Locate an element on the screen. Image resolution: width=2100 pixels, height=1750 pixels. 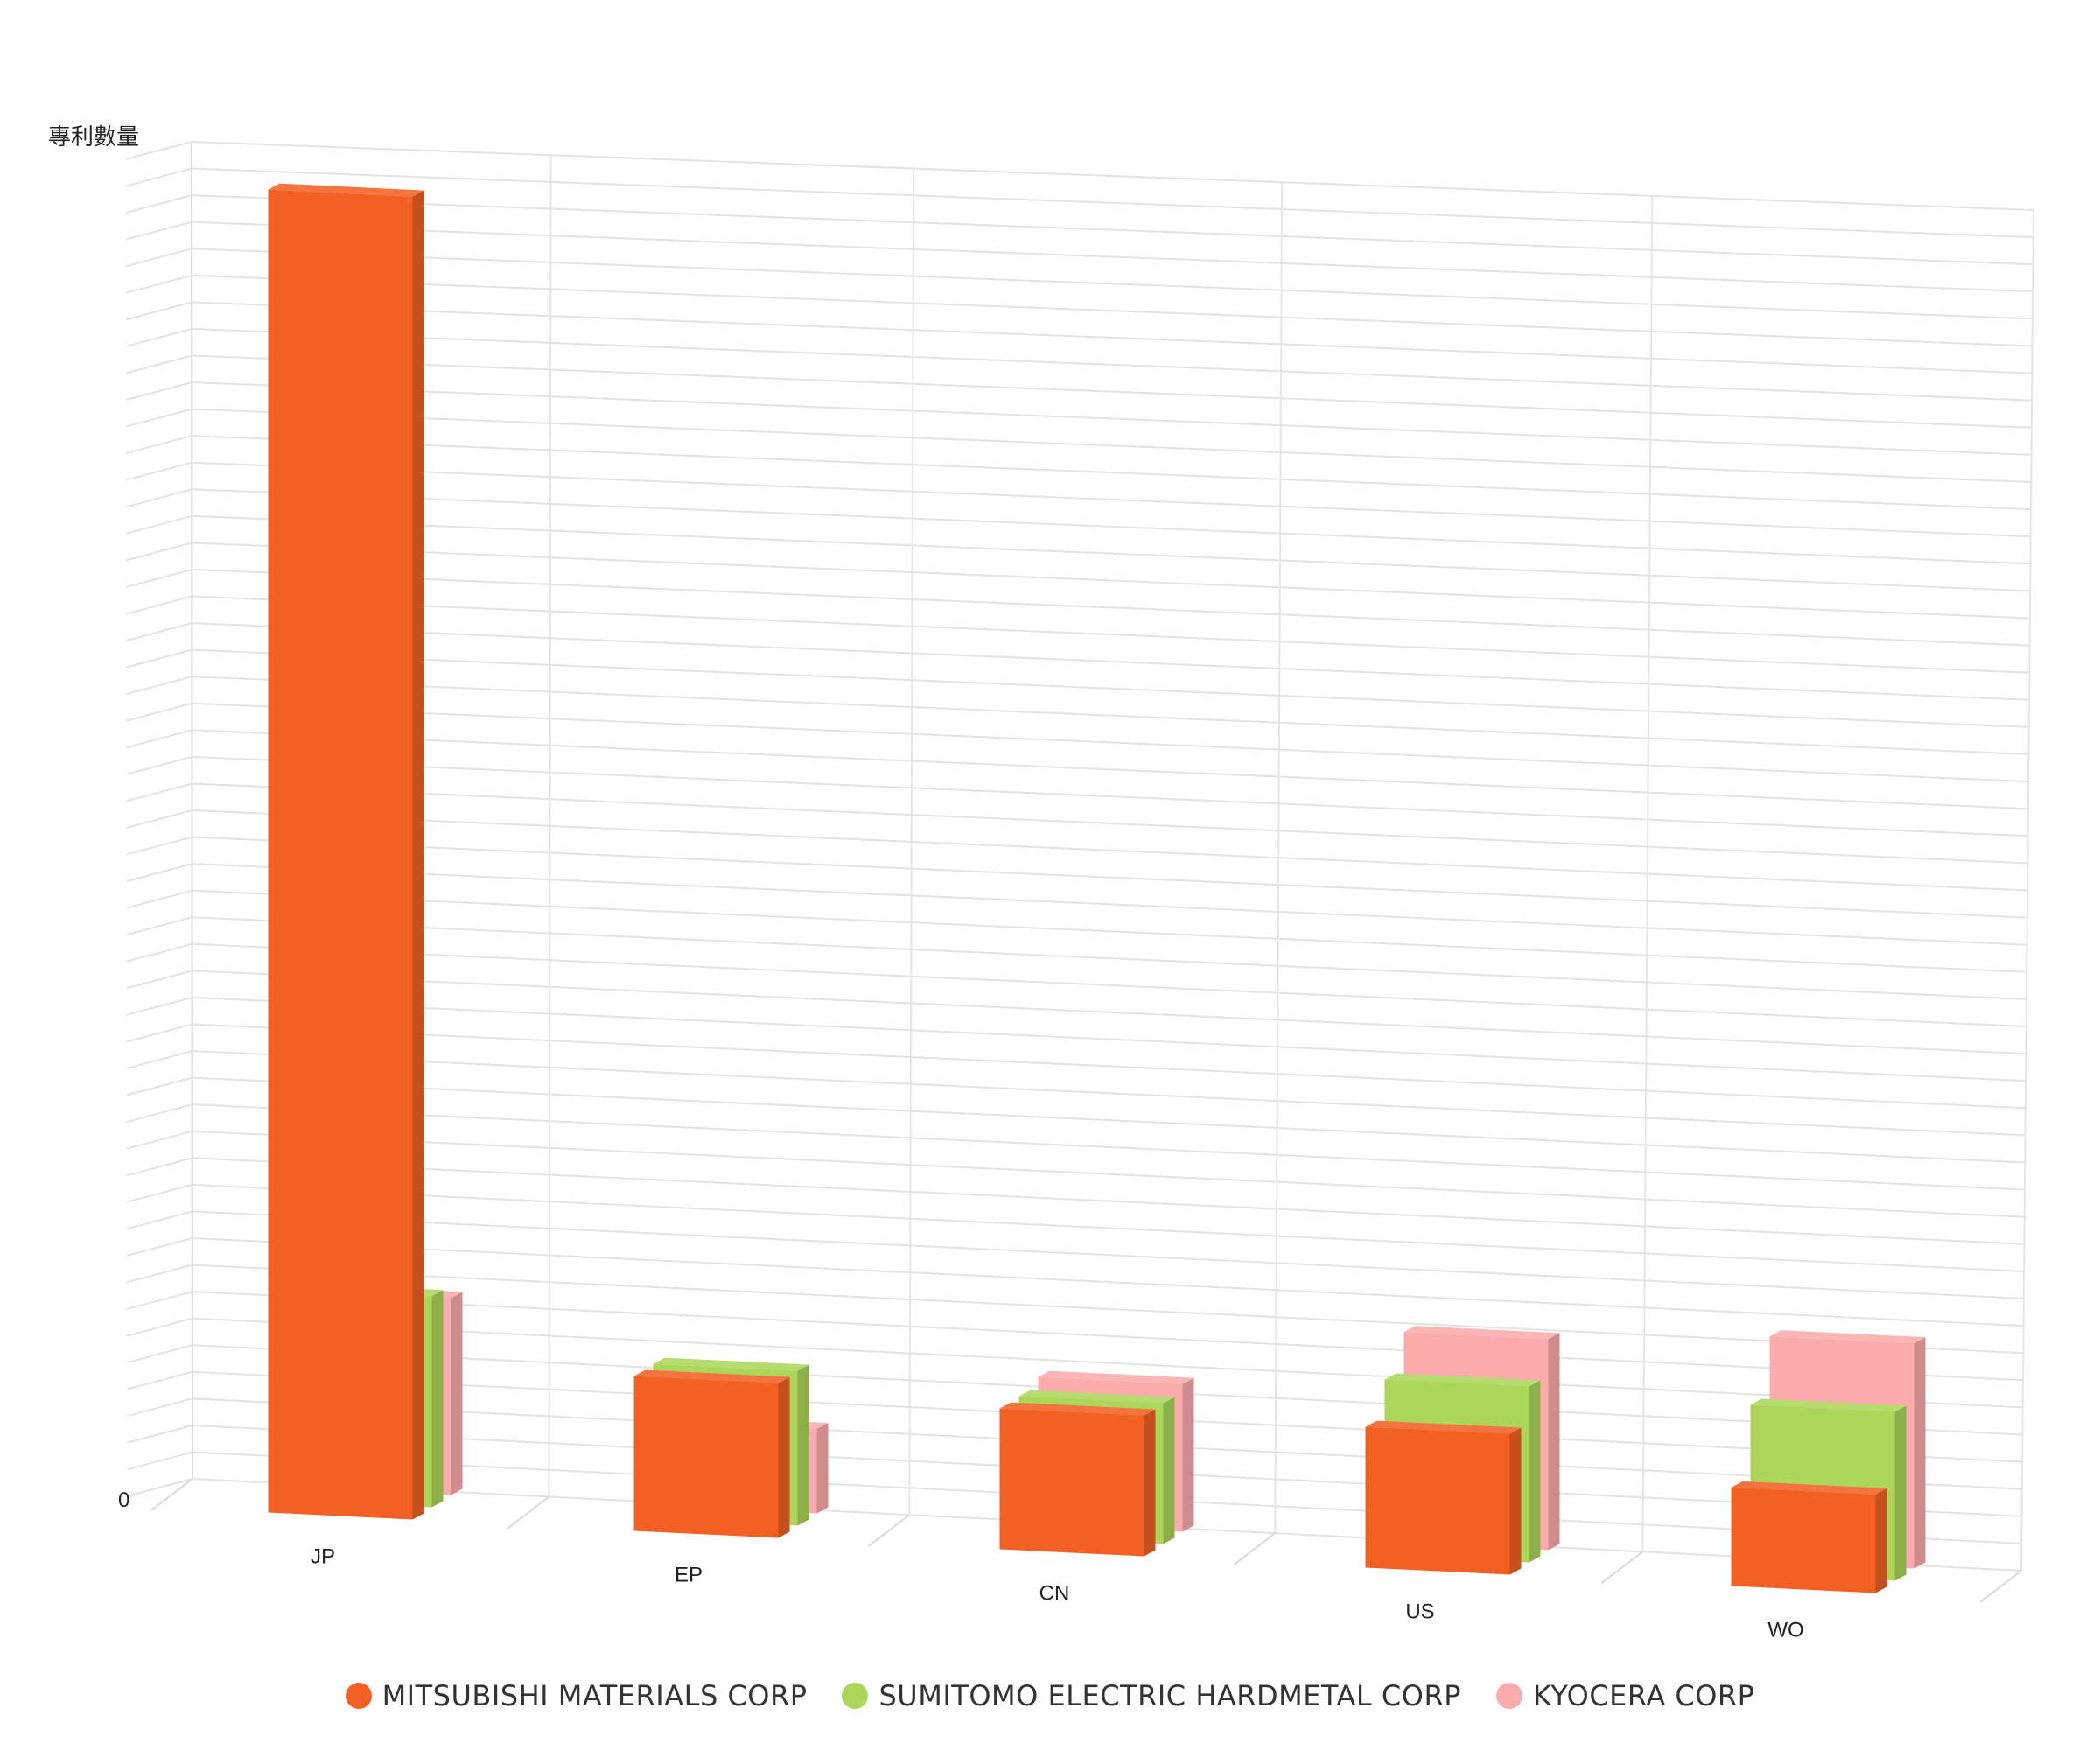
x-tick-label: CN is located at coordinates (1055, 1594).